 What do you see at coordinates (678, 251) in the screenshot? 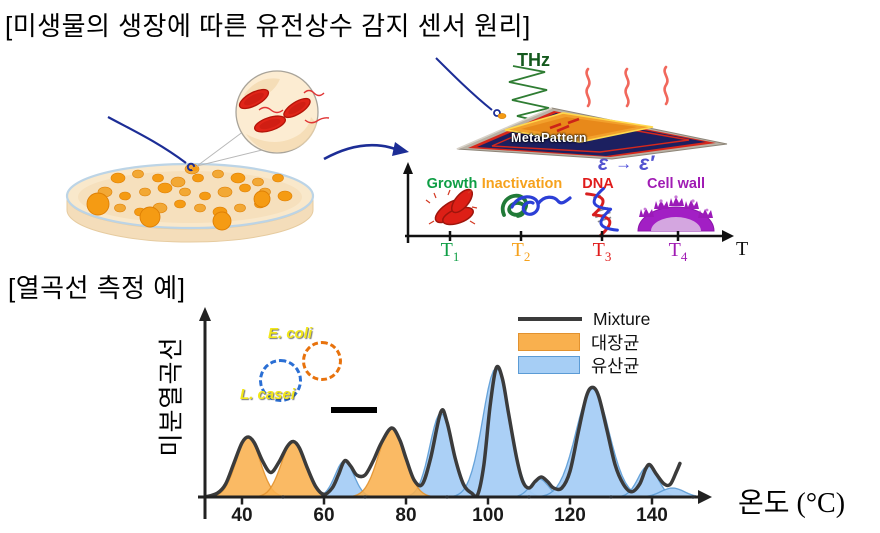
I see `t4-tick-label: T4` at bounding box center [678, 251].